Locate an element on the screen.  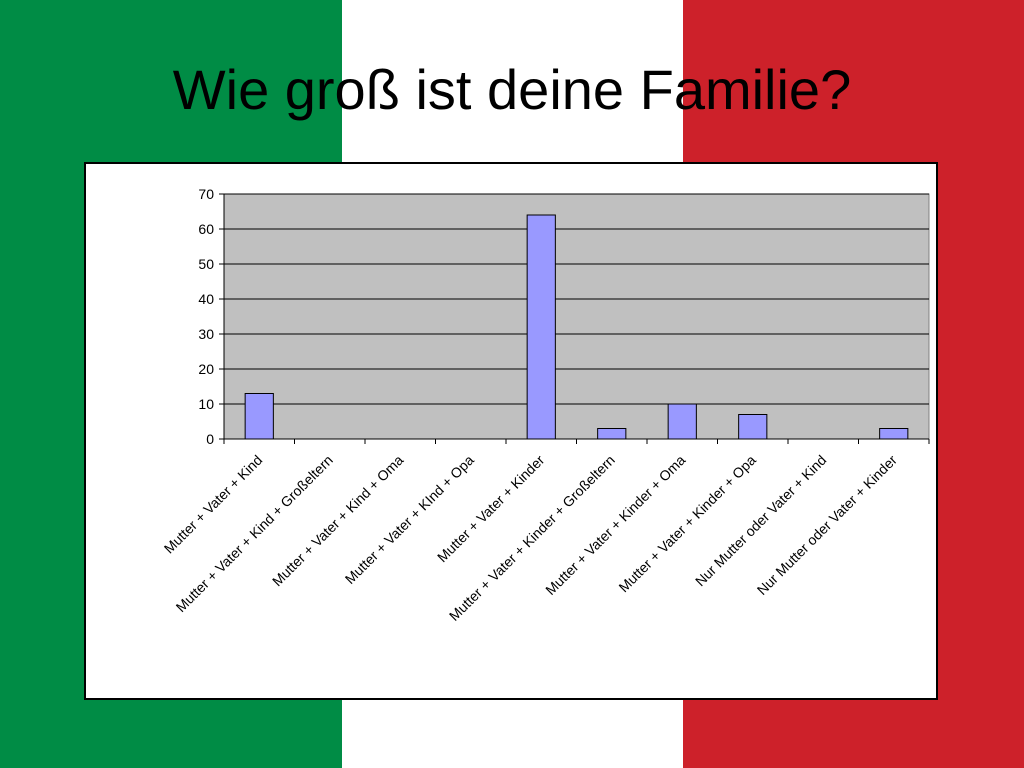
y-tick-label: 30 is located at coordinates (206, 334).